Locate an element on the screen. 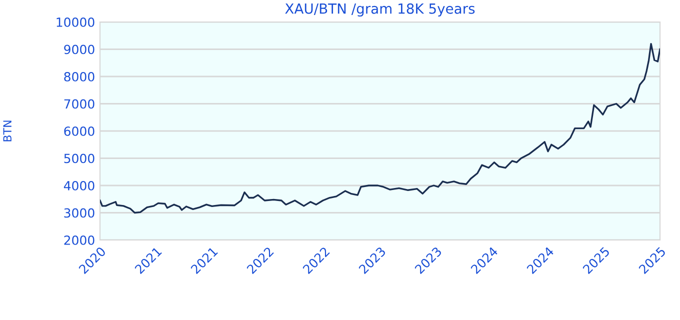  y-tick-label: 4000 is located at coordinates (79, 185).